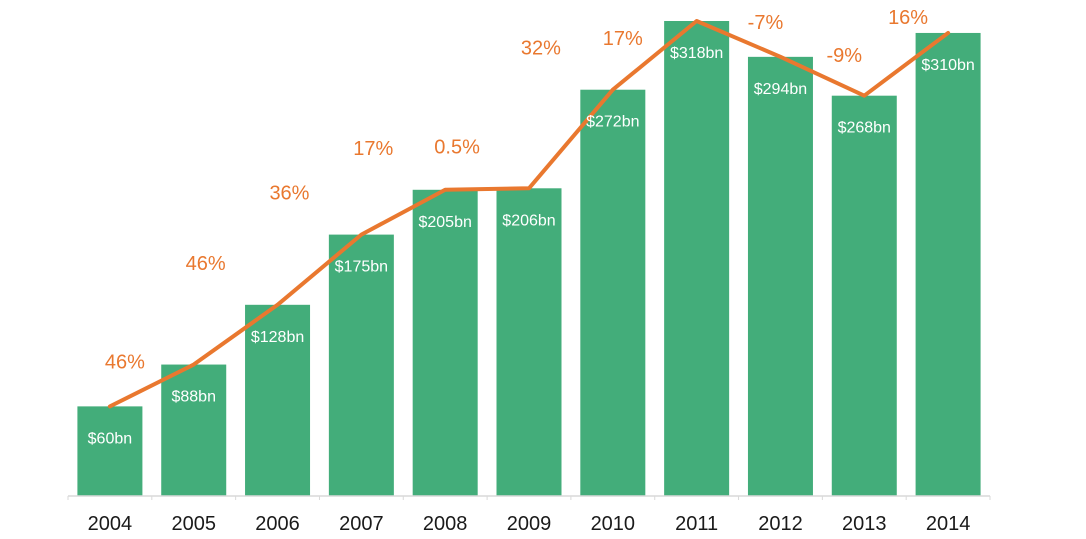 The width and height of the screenshot is (1086, 539). I want to click on growth-label-2013: -9%, so click(844, 56).